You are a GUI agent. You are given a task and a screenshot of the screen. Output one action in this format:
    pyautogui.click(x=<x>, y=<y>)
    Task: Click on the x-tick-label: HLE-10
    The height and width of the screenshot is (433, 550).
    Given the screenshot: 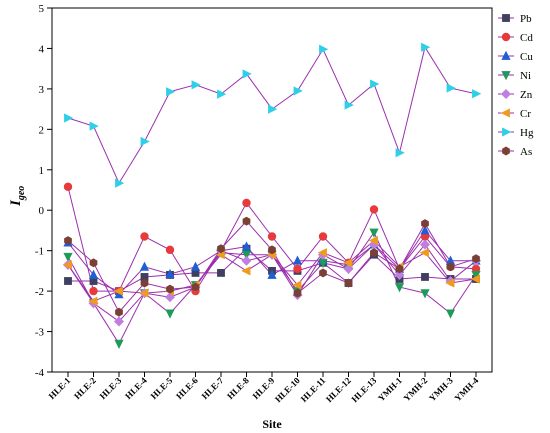 What is the action you would take?
    pyautogui.click(x=287, y=389)
    